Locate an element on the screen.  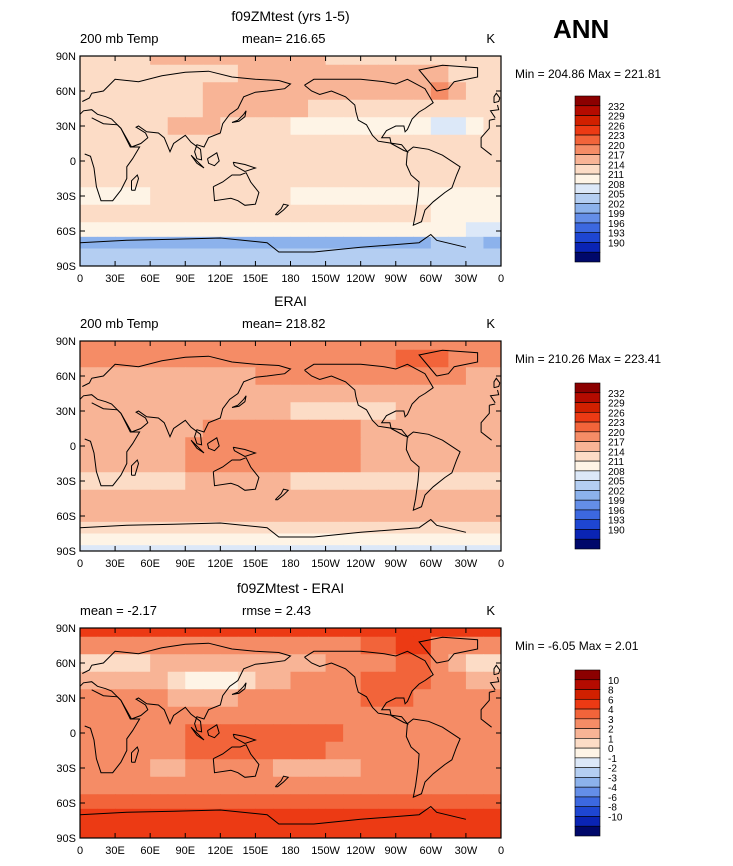
y-tick-label: 0 is located at coordinates (73, 162).